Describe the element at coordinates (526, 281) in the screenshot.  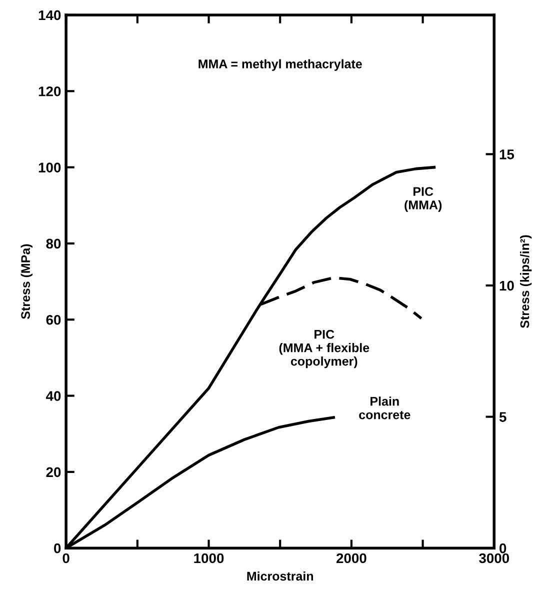
I see `y2-axis-title: Stress (kips/in²)` at that location.